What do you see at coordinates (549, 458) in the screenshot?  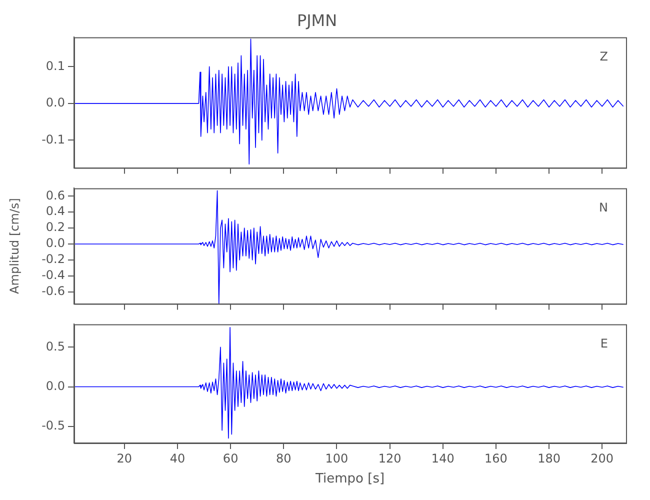 I see `x-tick-label: 180` at bounding box center [549, 458].